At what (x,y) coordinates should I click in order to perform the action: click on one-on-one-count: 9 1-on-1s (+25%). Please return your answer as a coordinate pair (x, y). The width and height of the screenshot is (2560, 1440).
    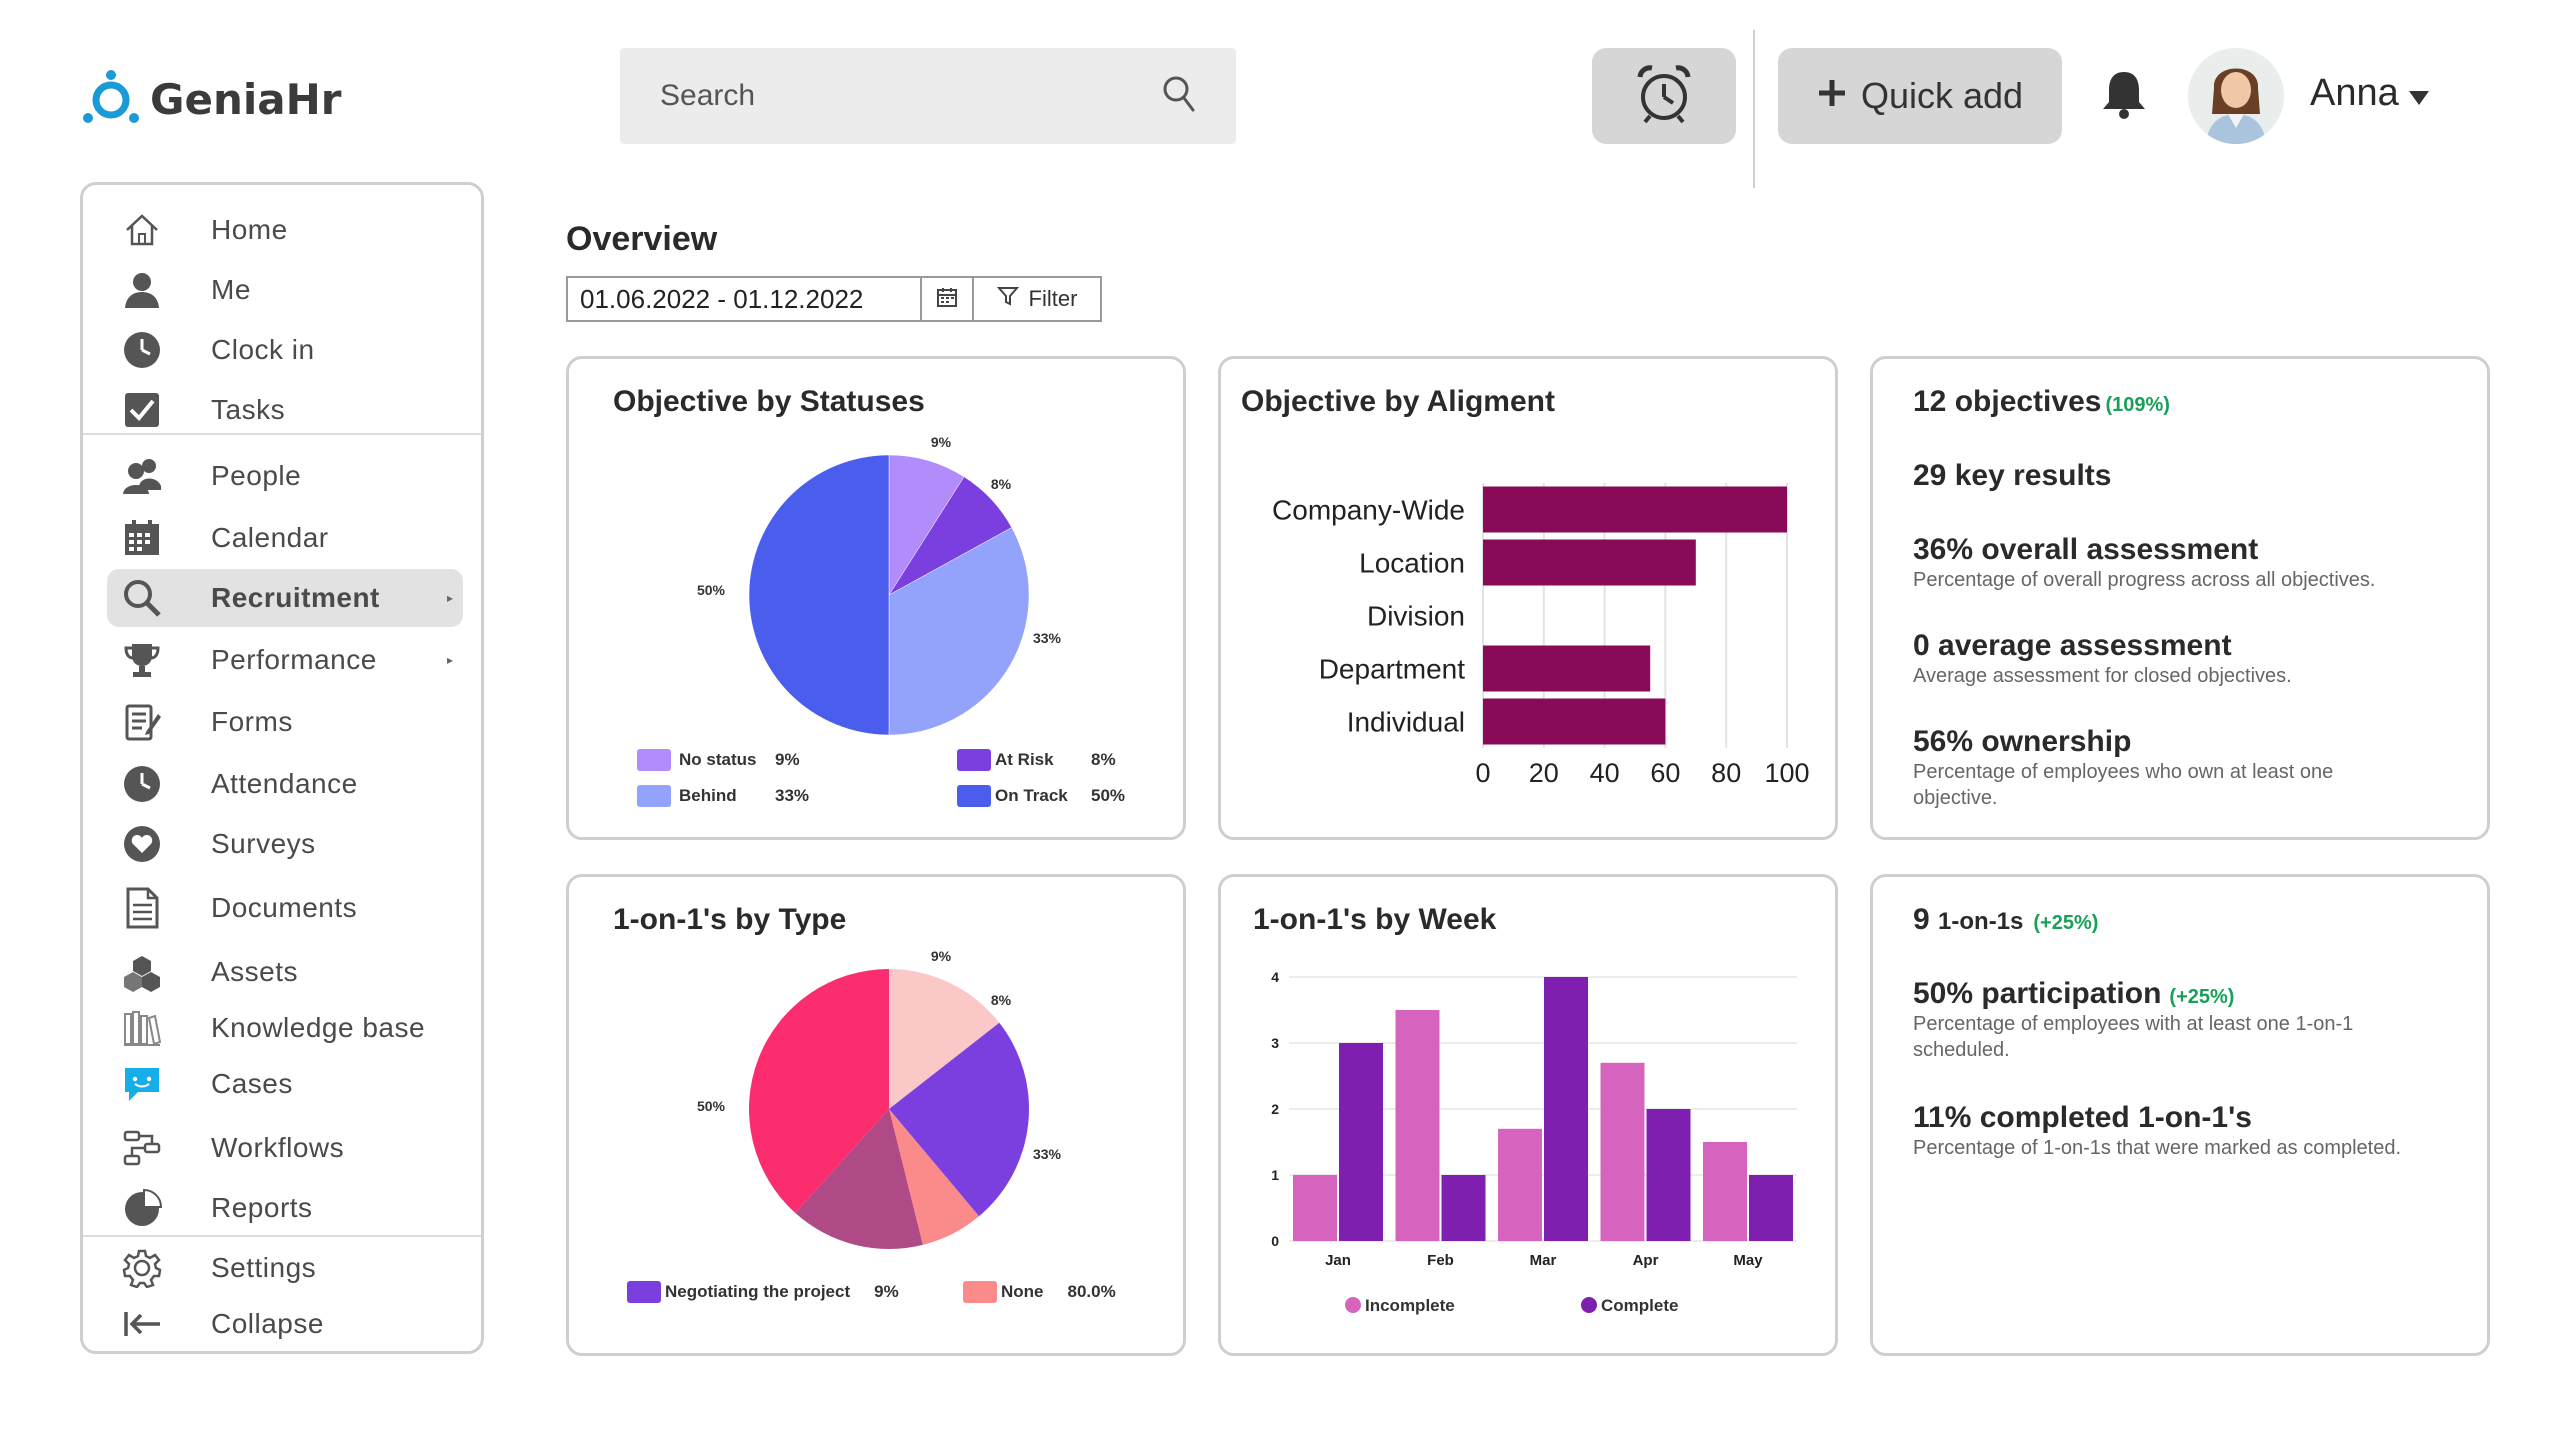
    Looking at the image, I should click on (2005, 920).